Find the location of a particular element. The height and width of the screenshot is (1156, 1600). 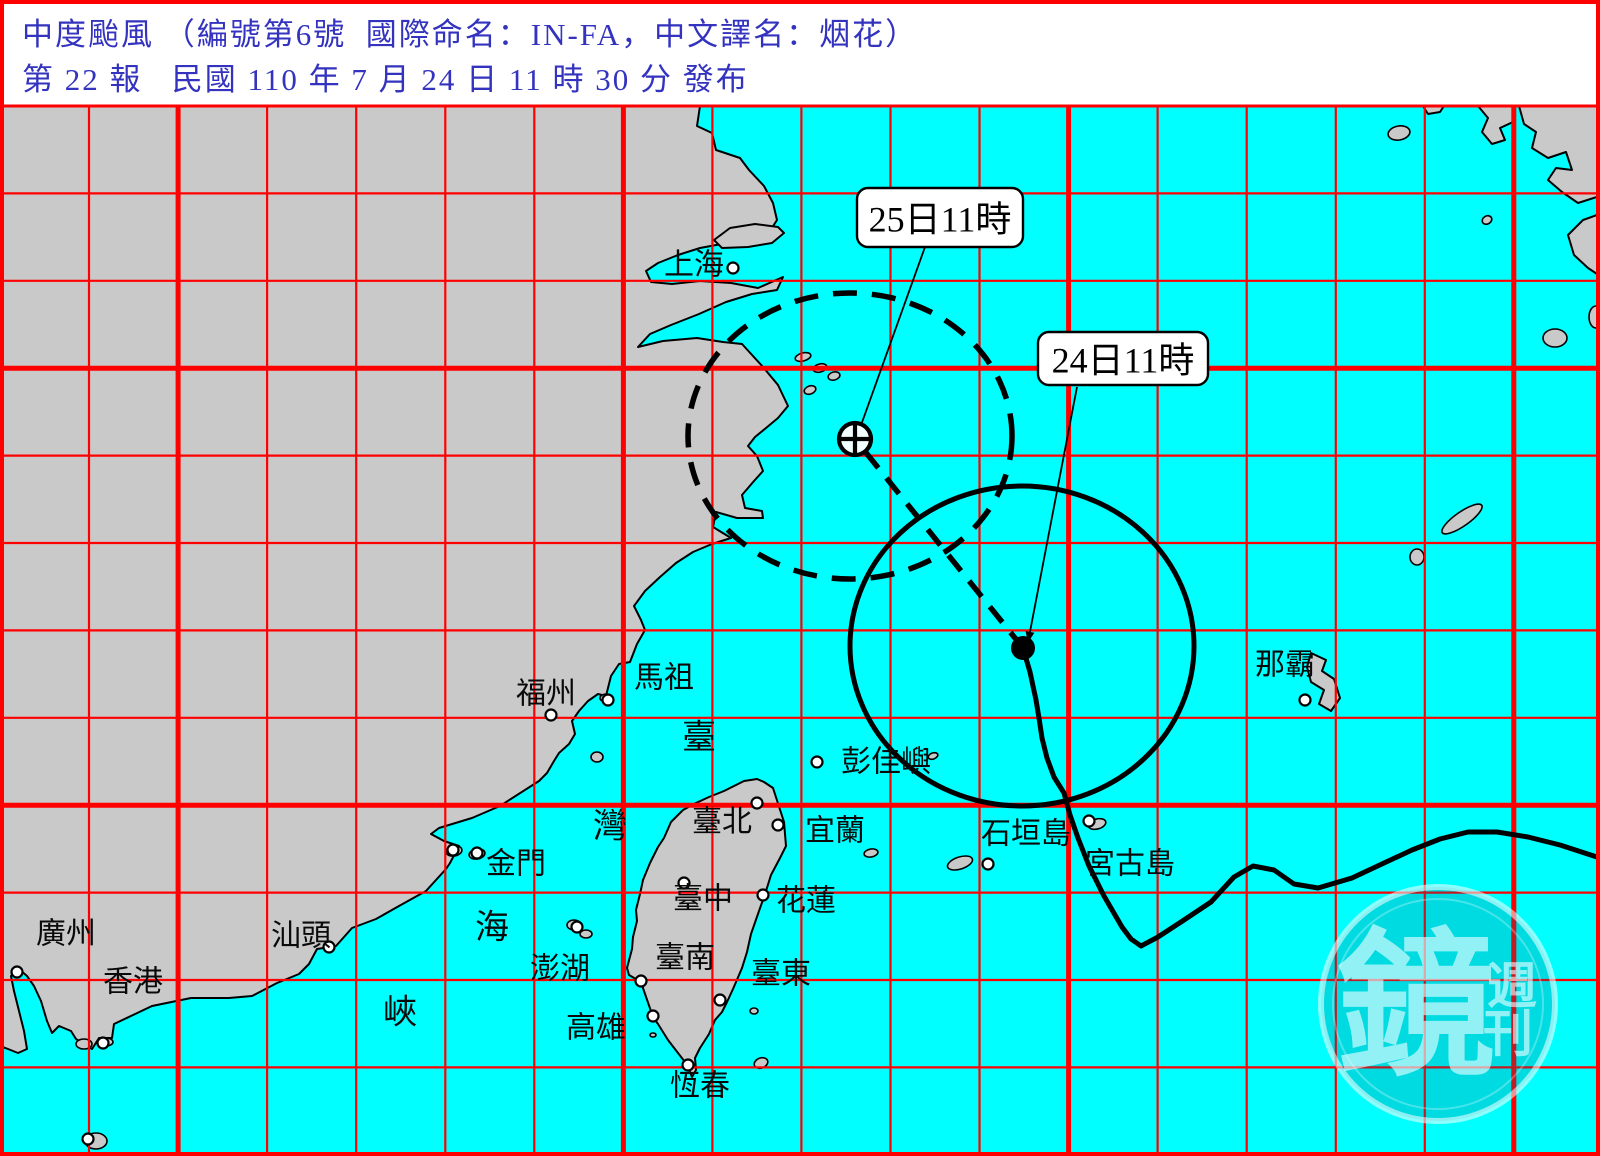

watermark-sub-top: 週 is located at coordinates (1512, 986).